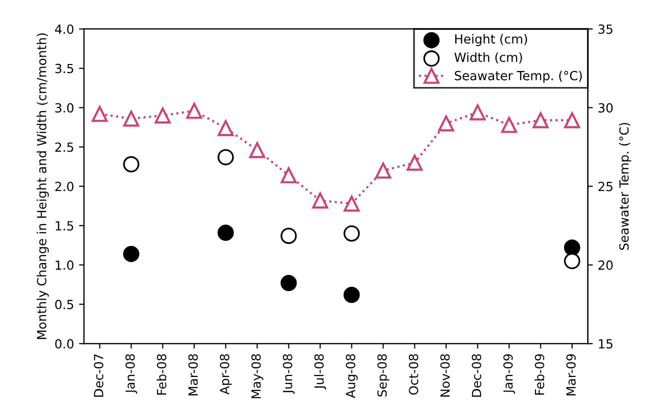 The width and height of the screenshot is (646, 414). I want to click on y-tick-label: 1.5, so click(65, 226).